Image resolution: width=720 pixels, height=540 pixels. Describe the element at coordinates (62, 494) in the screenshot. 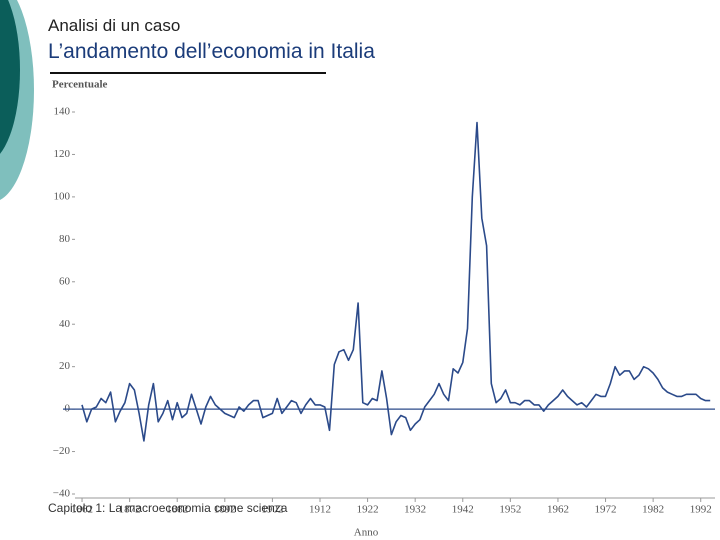

I see `y-tick-label: −40` at that location.